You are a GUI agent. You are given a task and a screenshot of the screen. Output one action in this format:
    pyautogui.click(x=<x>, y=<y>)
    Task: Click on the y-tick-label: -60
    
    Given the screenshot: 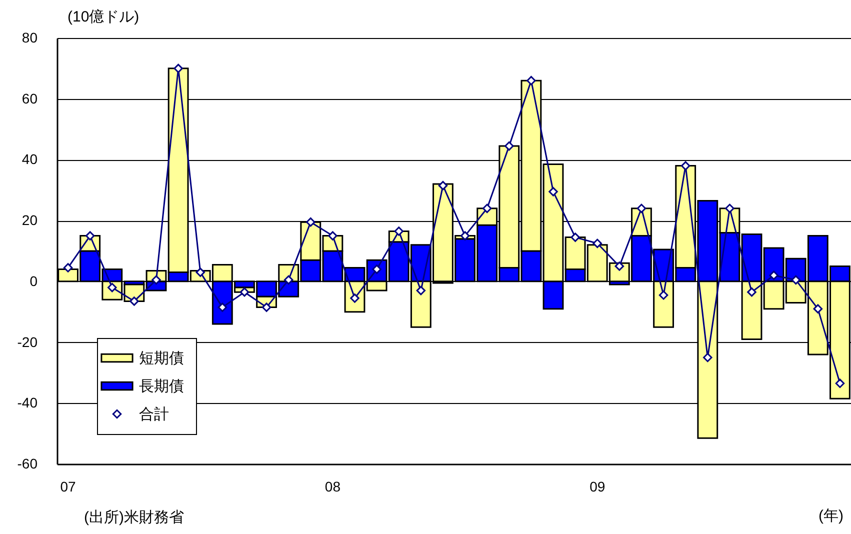 What is the action you would take?
    pyautogui.click(x=27, y=464)
    